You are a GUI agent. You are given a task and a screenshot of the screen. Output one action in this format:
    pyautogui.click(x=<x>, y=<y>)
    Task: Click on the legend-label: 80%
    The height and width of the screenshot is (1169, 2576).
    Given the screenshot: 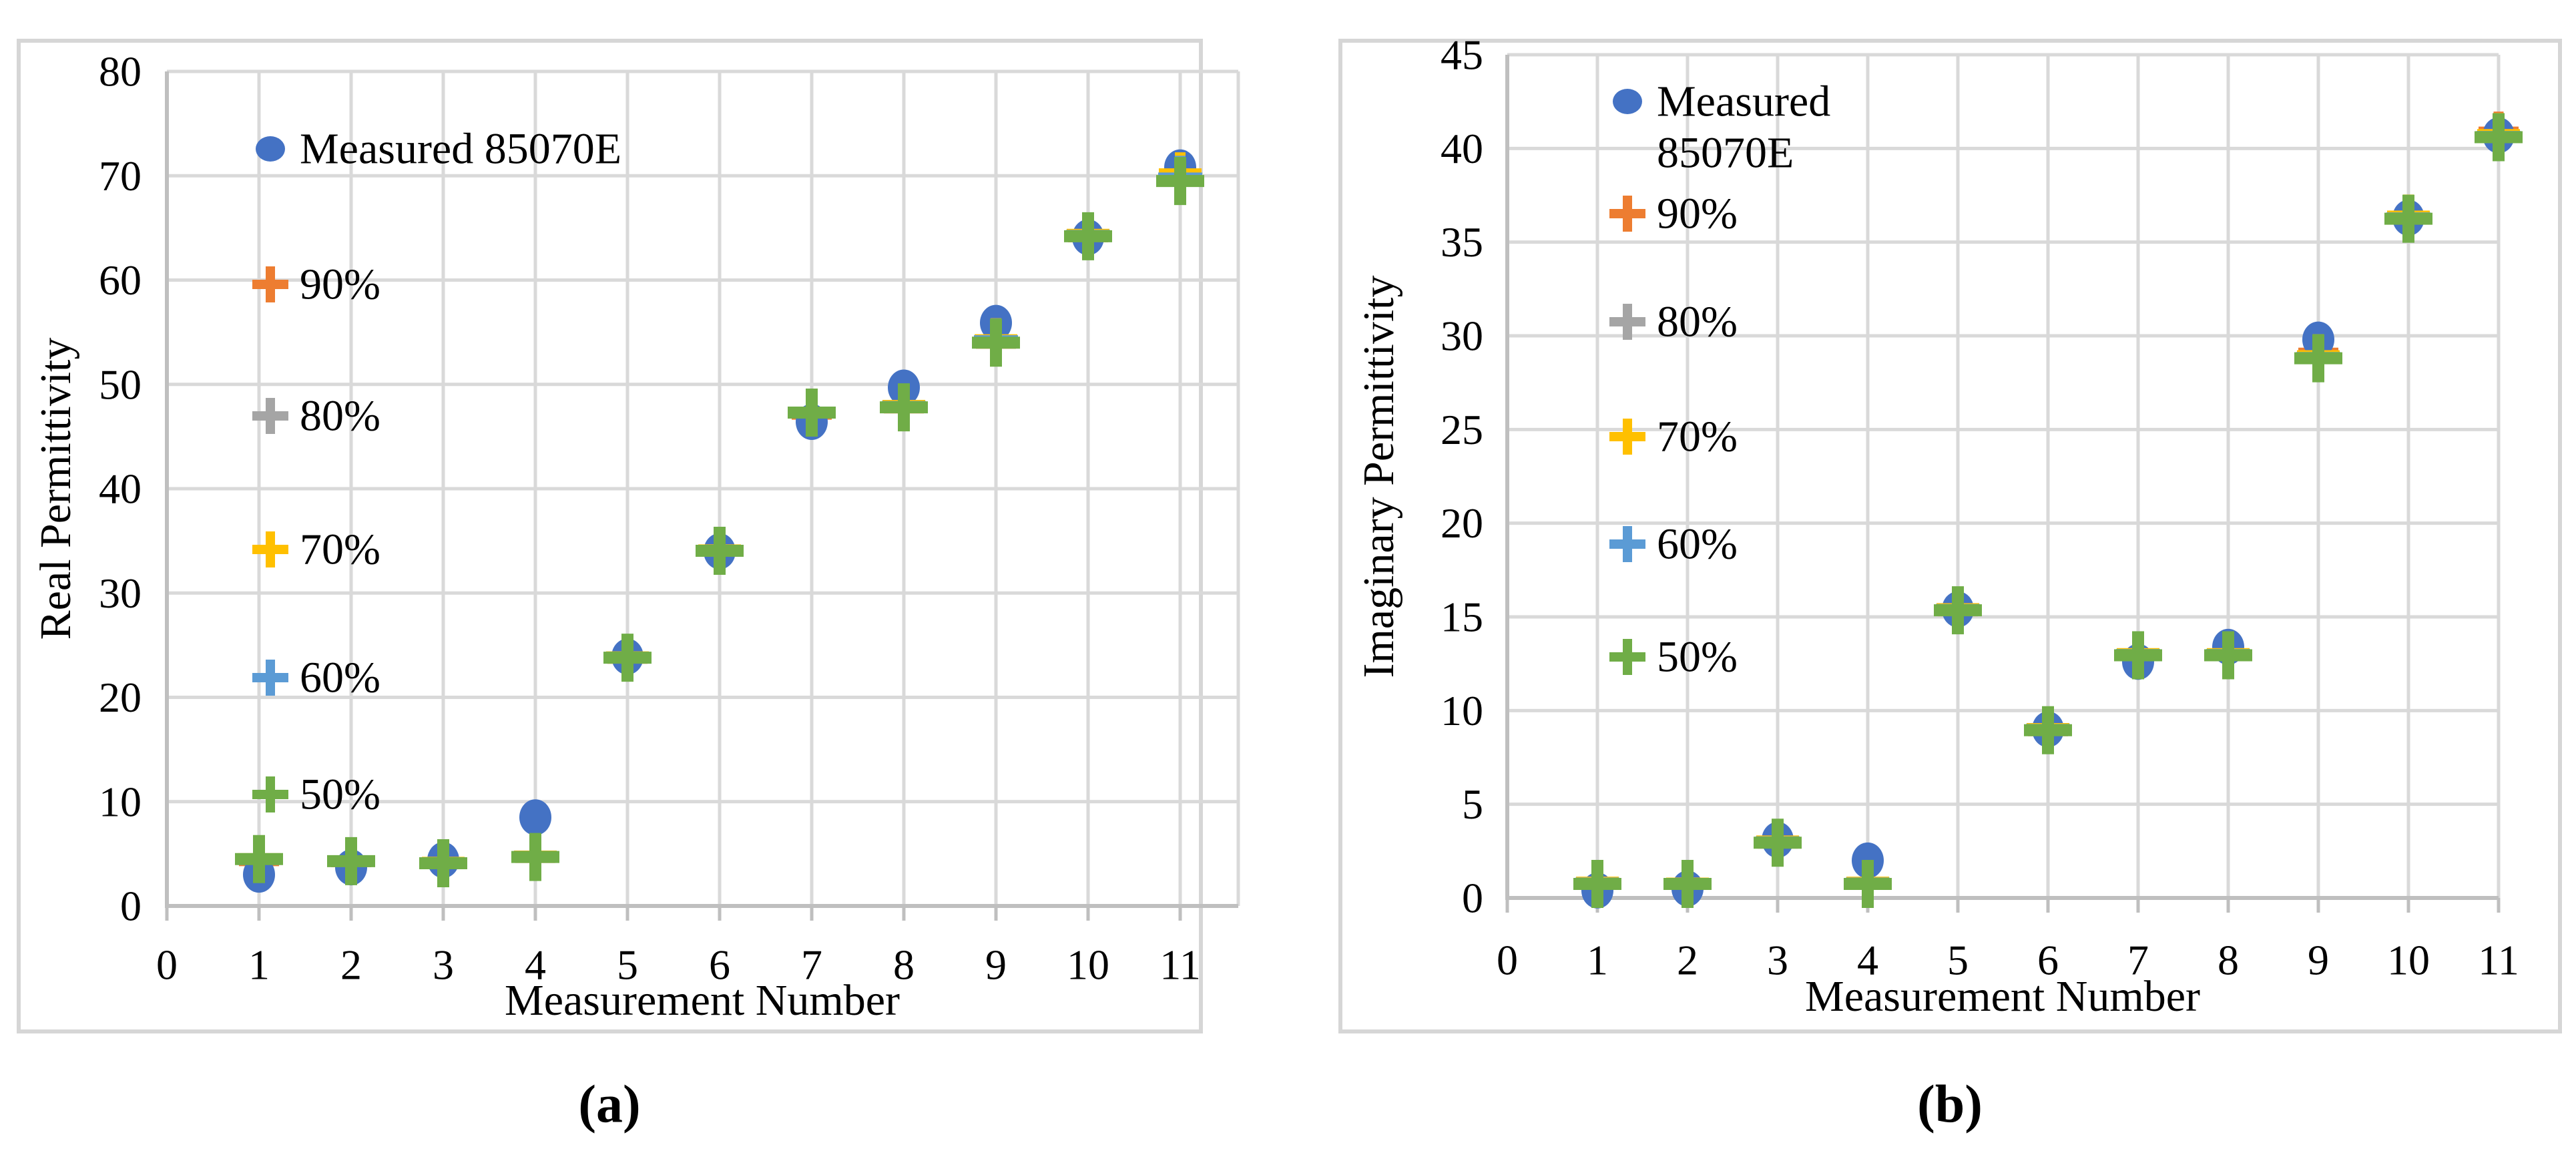 What is the action you would take?
    pyautogui.click(x=1697, y=322)
    